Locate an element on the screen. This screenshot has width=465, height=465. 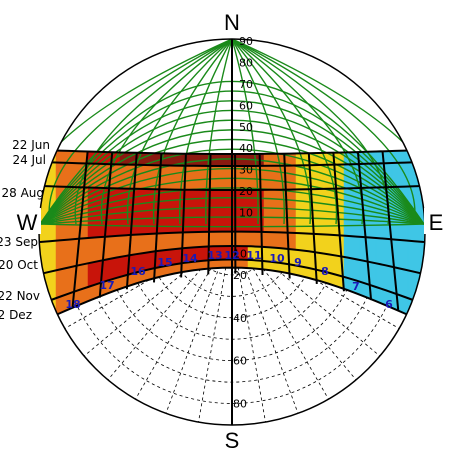
hour-label: 9 is located at coordinates (298, 262).